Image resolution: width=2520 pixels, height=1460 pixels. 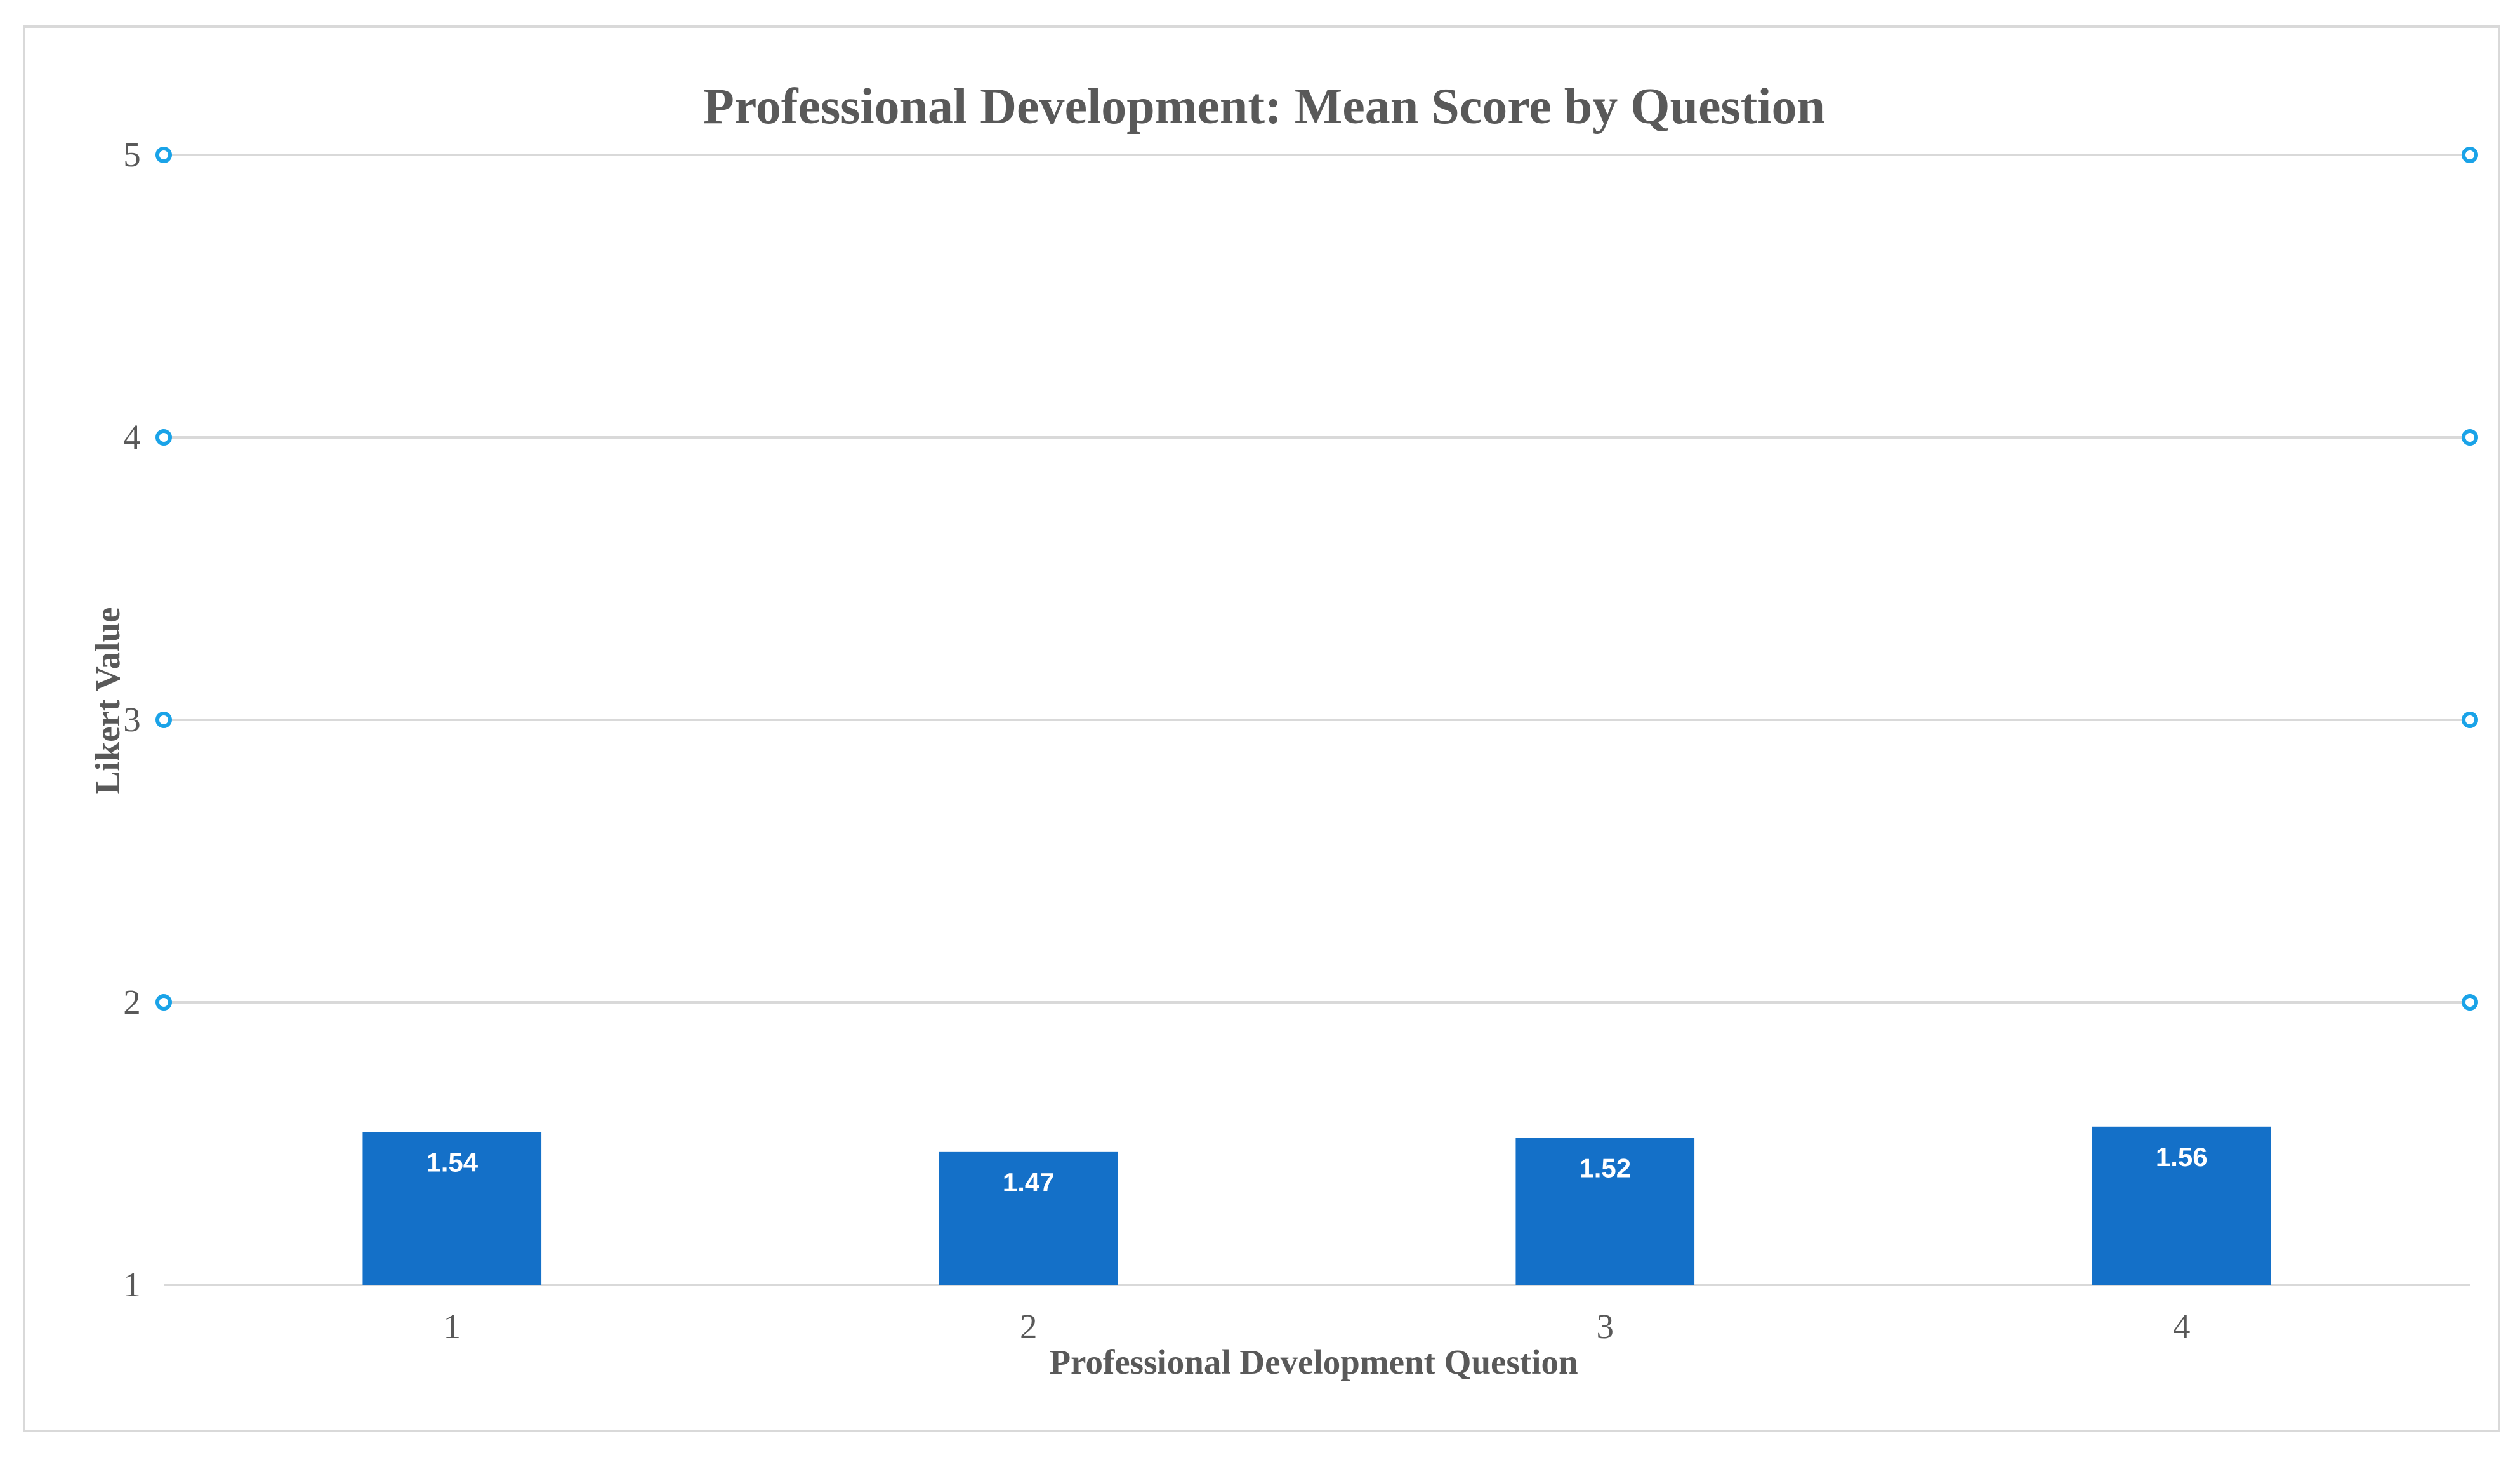 What do you see at coordinates (2182, 1157) in the screenshot?
I see `data-label-4: 1.56` at bounding box center [2182, 1157].